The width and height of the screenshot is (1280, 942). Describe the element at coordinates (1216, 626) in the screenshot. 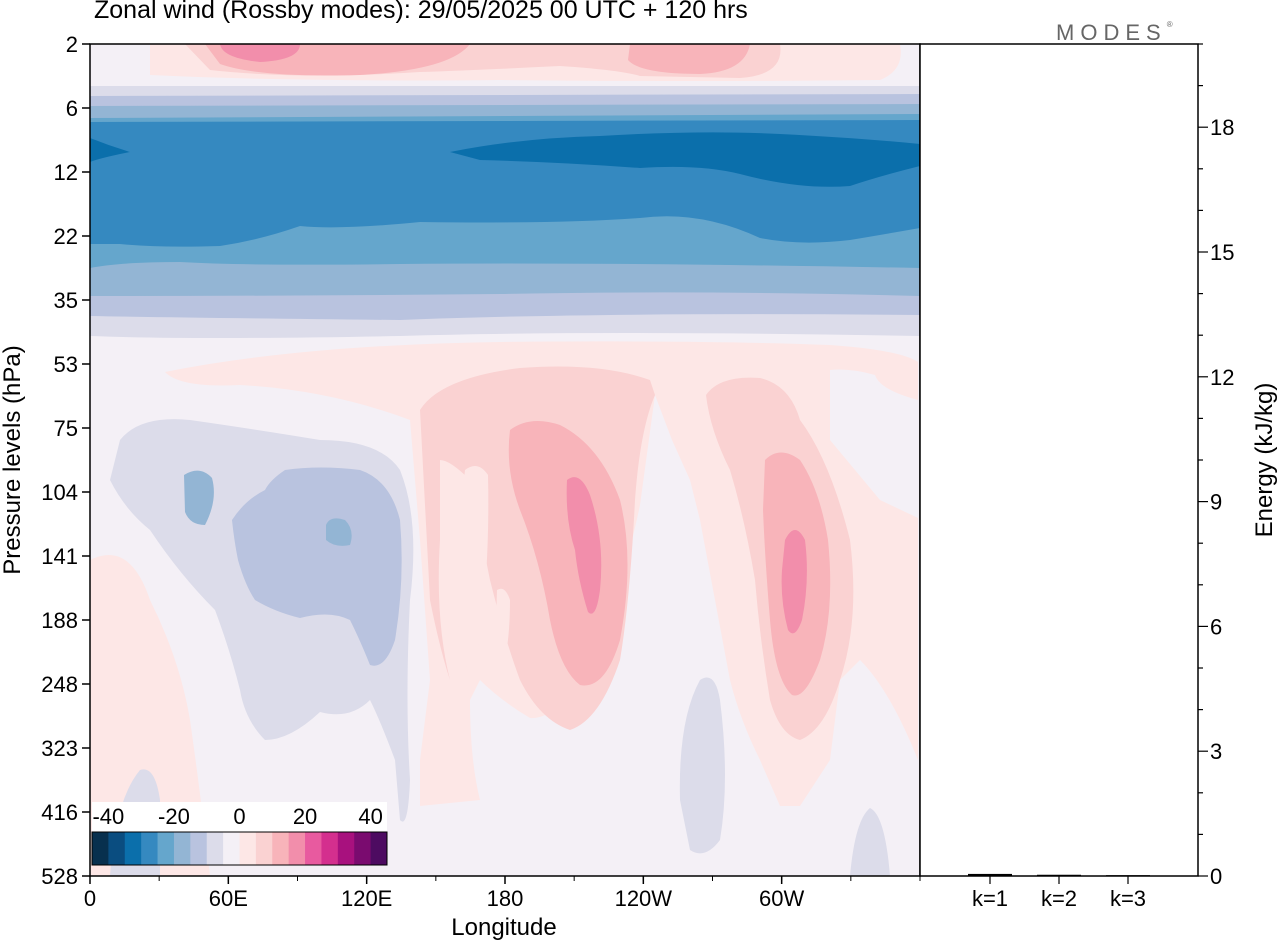

I see `energy-tick-label: 6` at that location.